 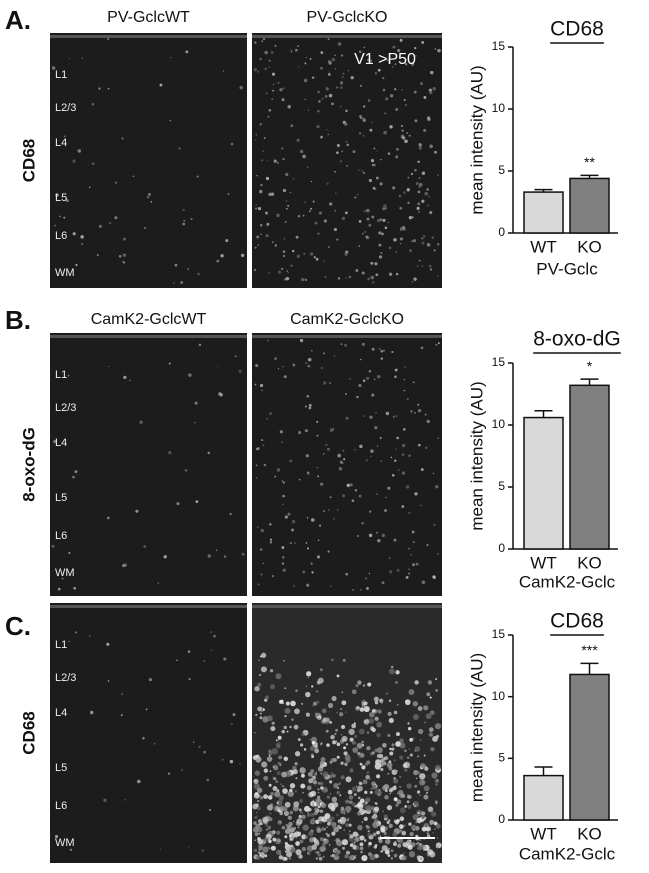 What do you see at coordinates (499, 424) in the screenshot?
I see `y-tick-label: 10` at bounding box center [499, 424].